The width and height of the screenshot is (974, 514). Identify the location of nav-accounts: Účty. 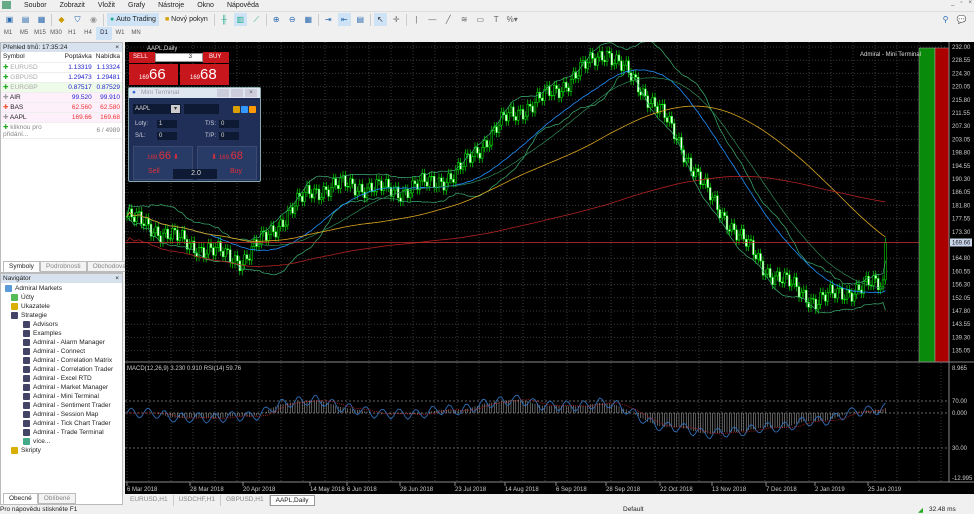
(61, 297).